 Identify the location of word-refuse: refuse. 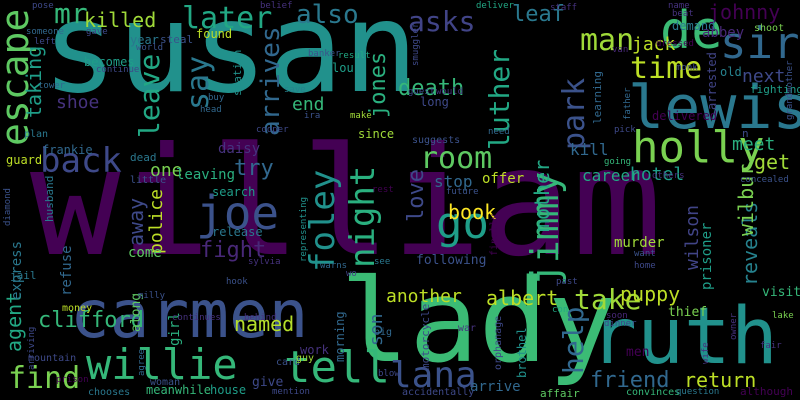
(67, 270).